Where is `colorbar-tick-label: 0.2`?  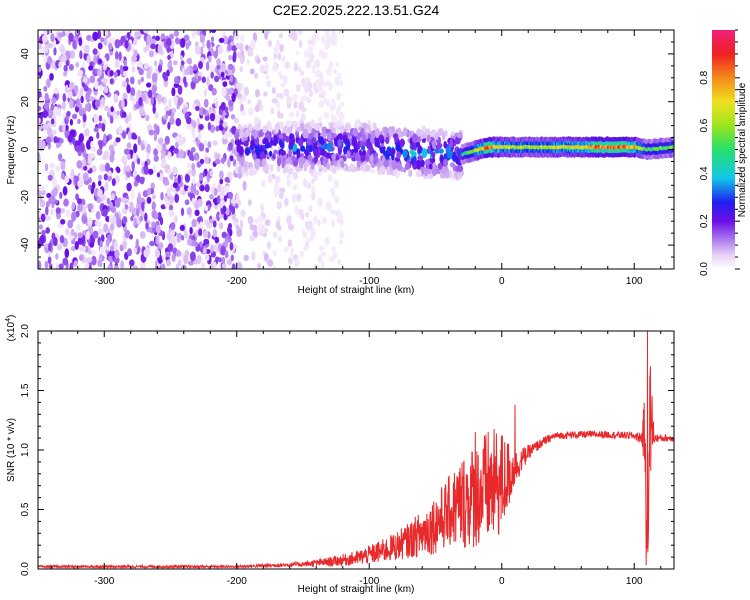
colorbar-tick-label: 0.2 is located at coordinates (704, 221).